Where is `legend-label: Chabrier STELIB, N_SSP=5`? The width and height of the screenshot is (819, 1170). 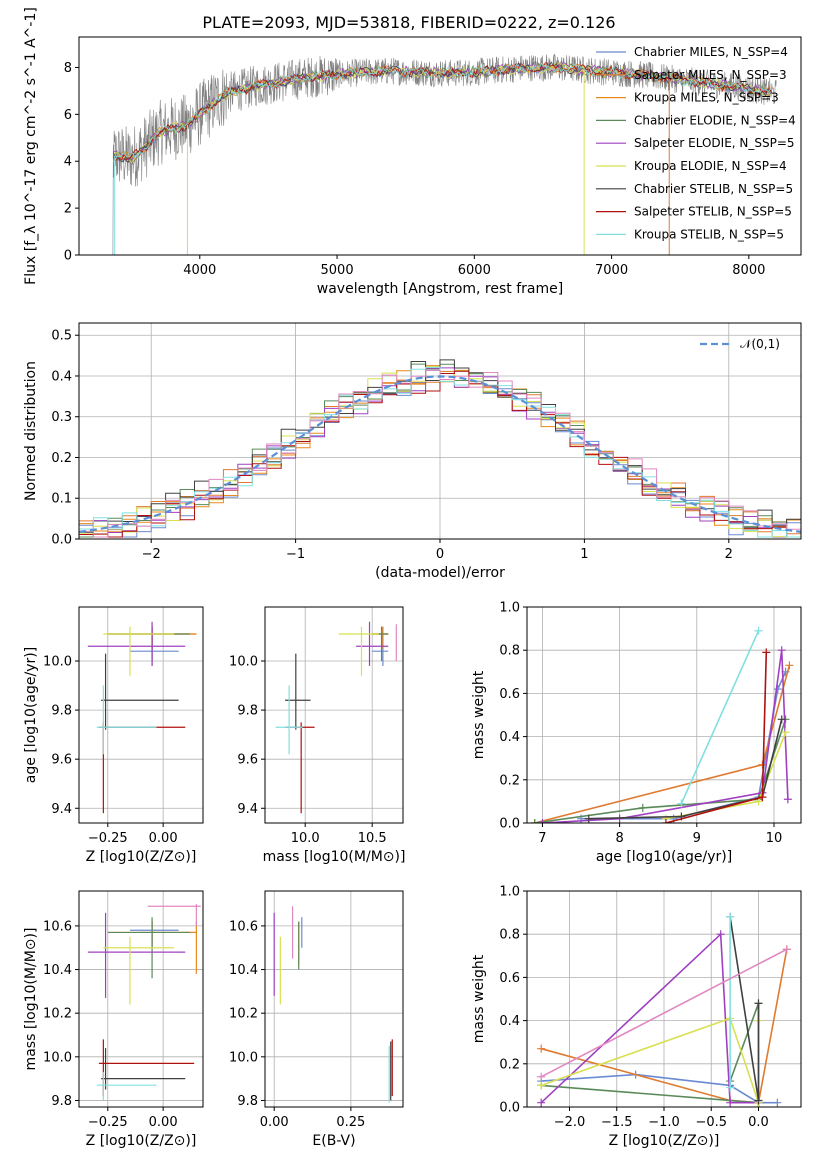
legend-label: Chabrier STELIB, N_SSP=5 is located at coordinates (713, 189).